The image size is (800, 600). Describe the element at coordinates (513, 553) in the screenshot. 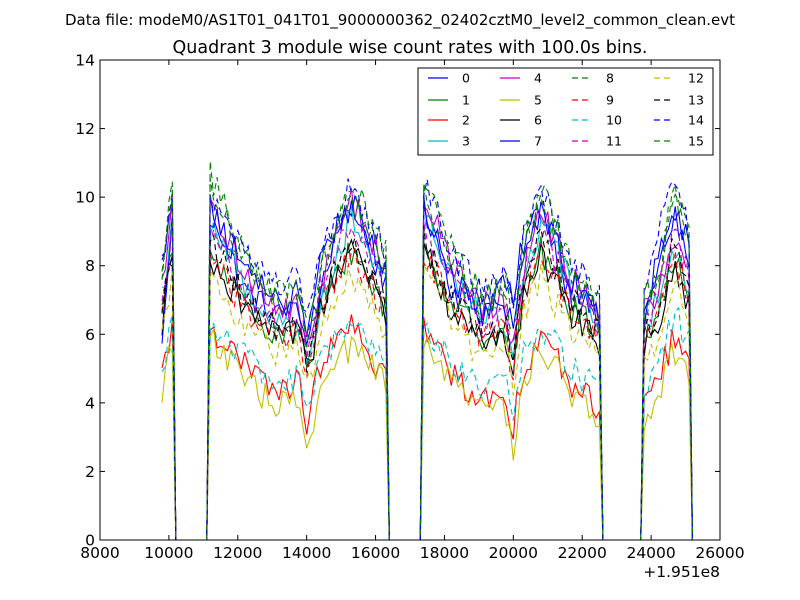

I see `x-tick-label: 20000` at that location.